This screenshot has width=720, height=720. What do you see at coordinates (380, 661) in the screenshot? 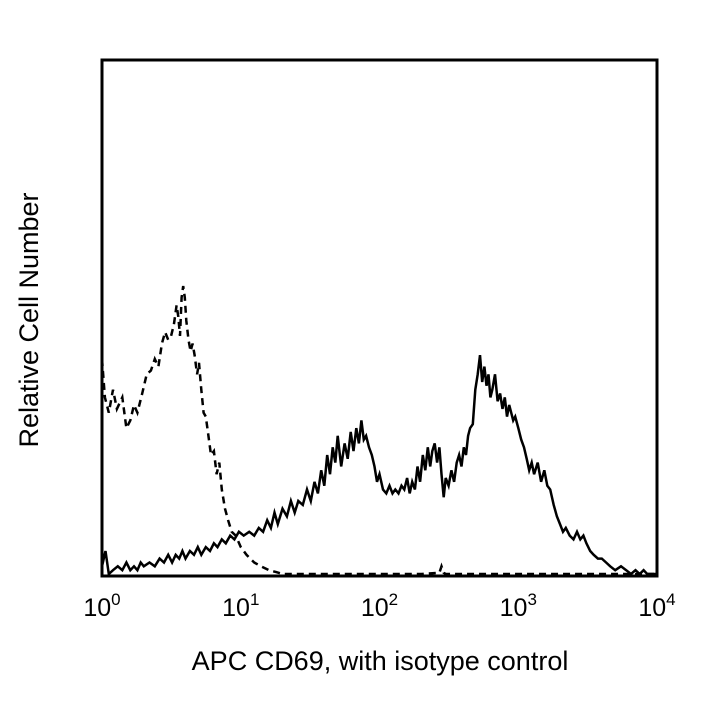
I see `x-axis-title: APC CD69, with isotype control` at bounding box center [380, 661].